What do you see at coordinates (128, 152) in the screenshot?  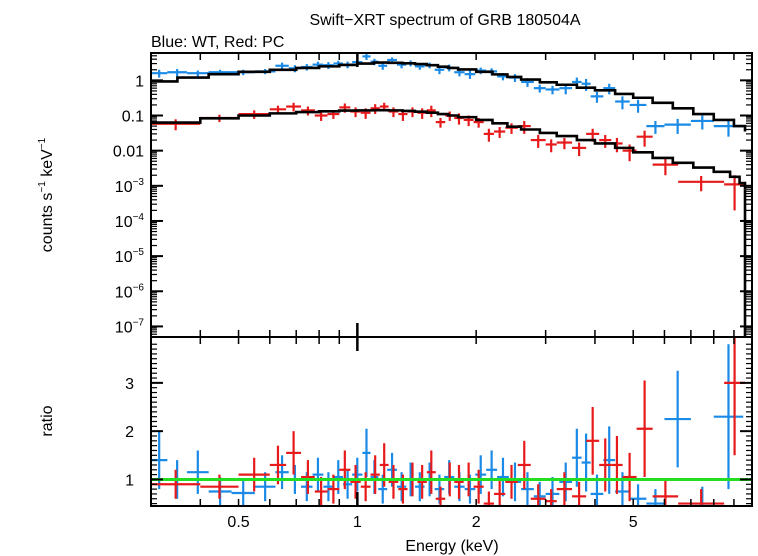 I see `spectrum-y-tick-label: 0.01` at bounding box center [128, 152].